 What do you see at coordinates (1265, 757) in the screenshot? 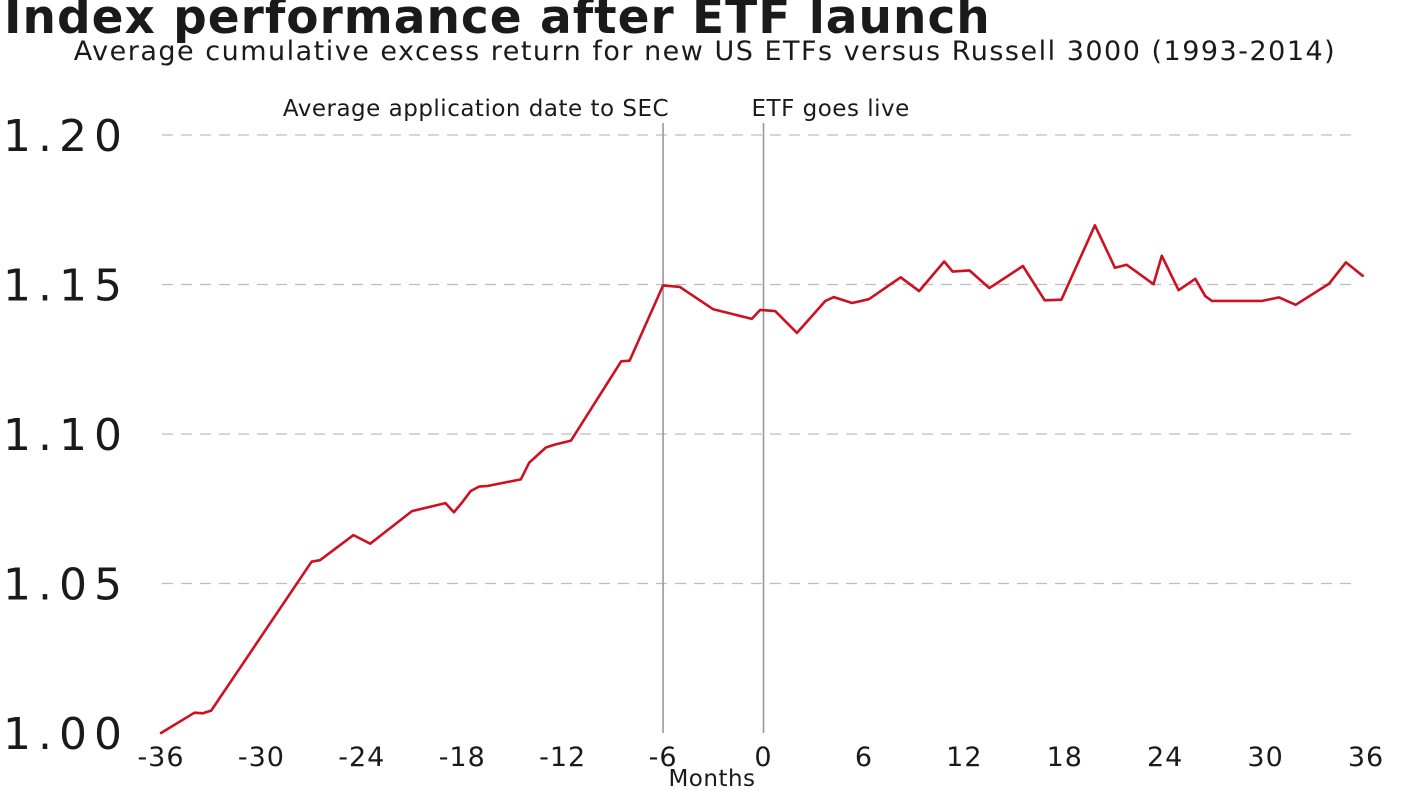
I see `x-tick-label: 30` at bounding box center [1265, 757].